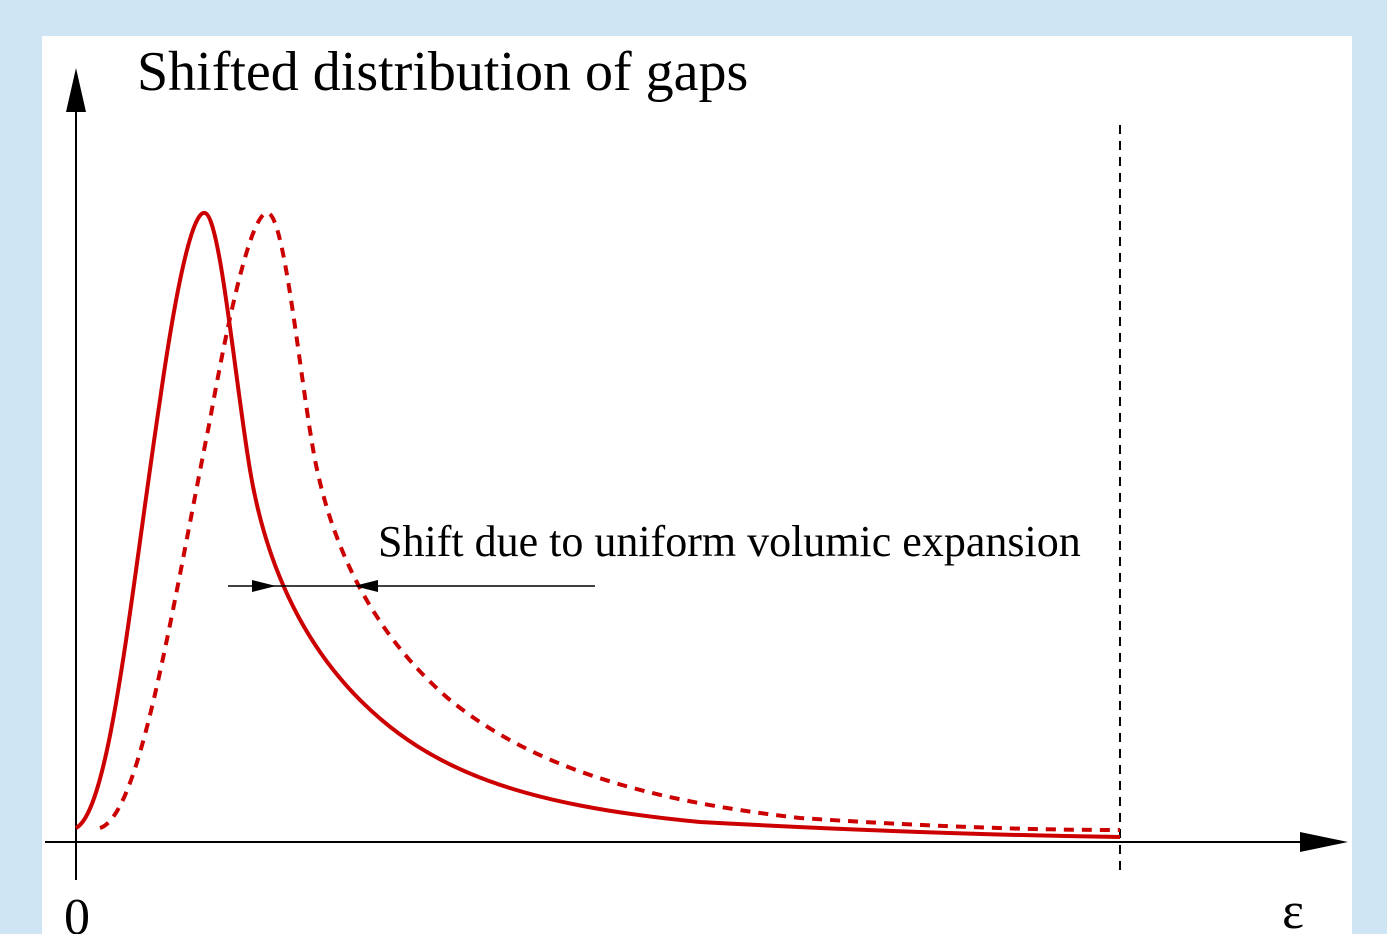  I want to click on annotation: Shift due to uniform volumic expansion, so click(729, 541).